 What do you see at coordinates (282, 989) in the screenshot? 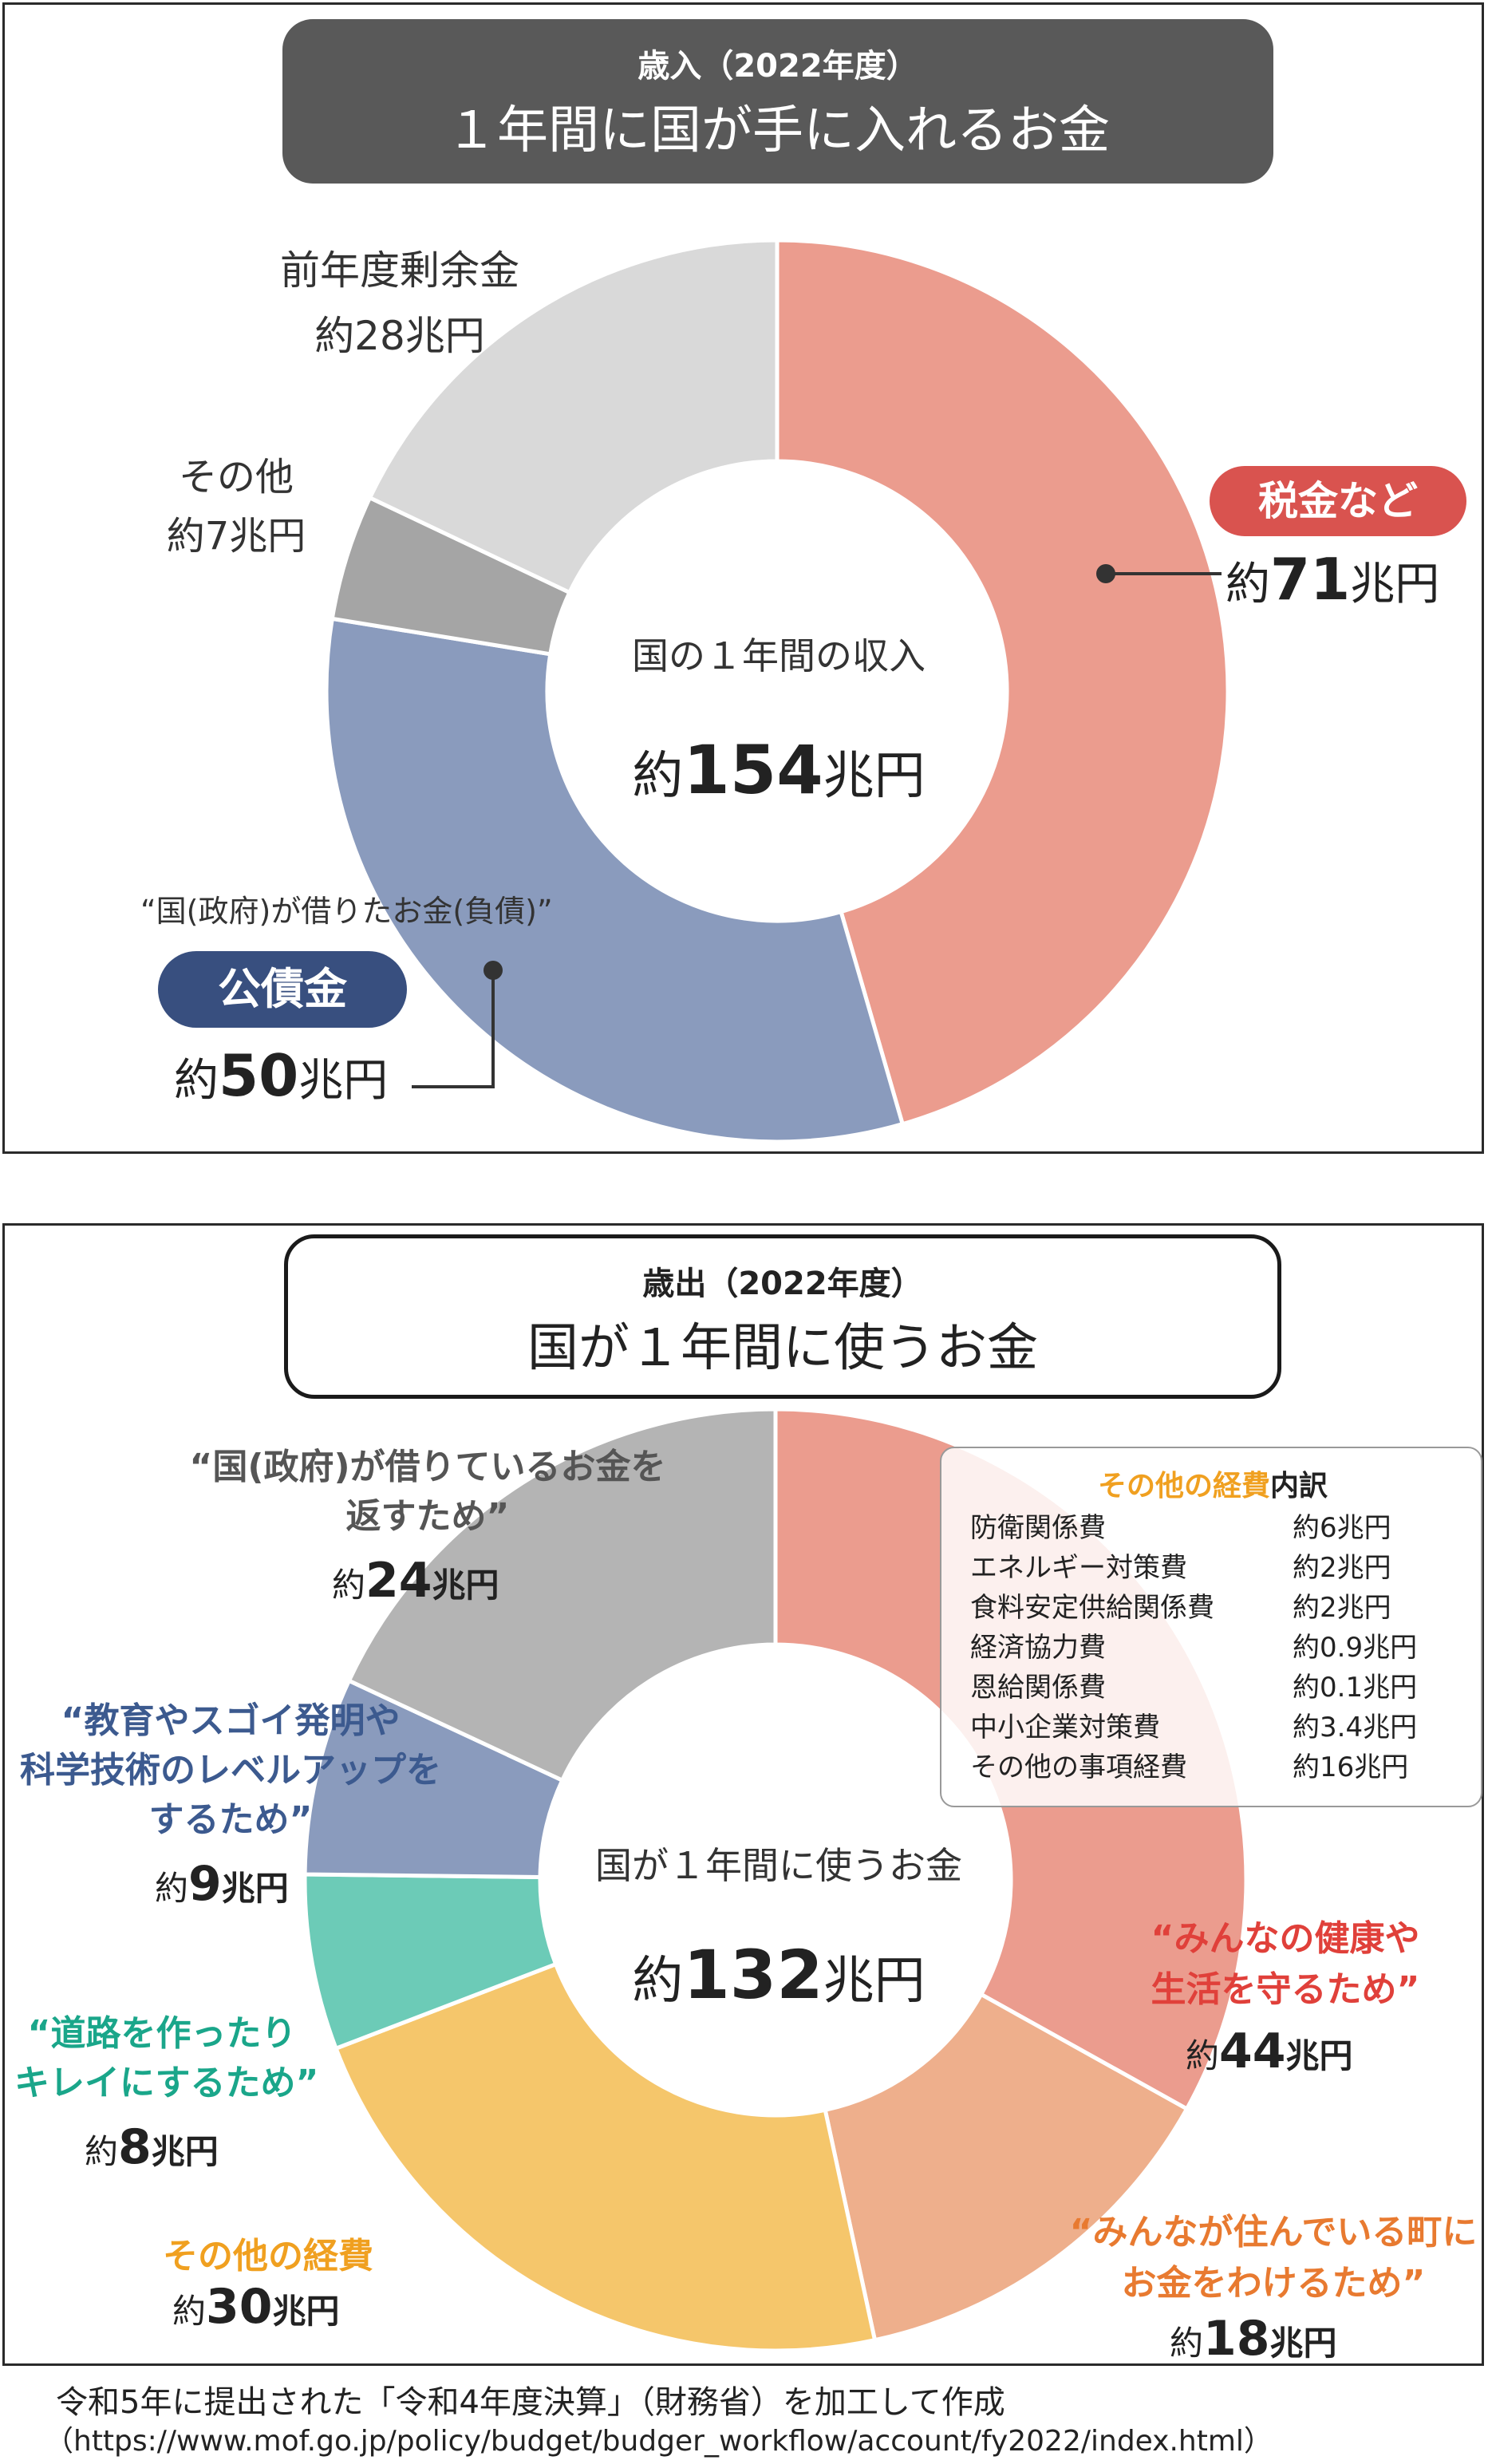
I see `bond-pill: 公債金` at bounding box center [282, 989].